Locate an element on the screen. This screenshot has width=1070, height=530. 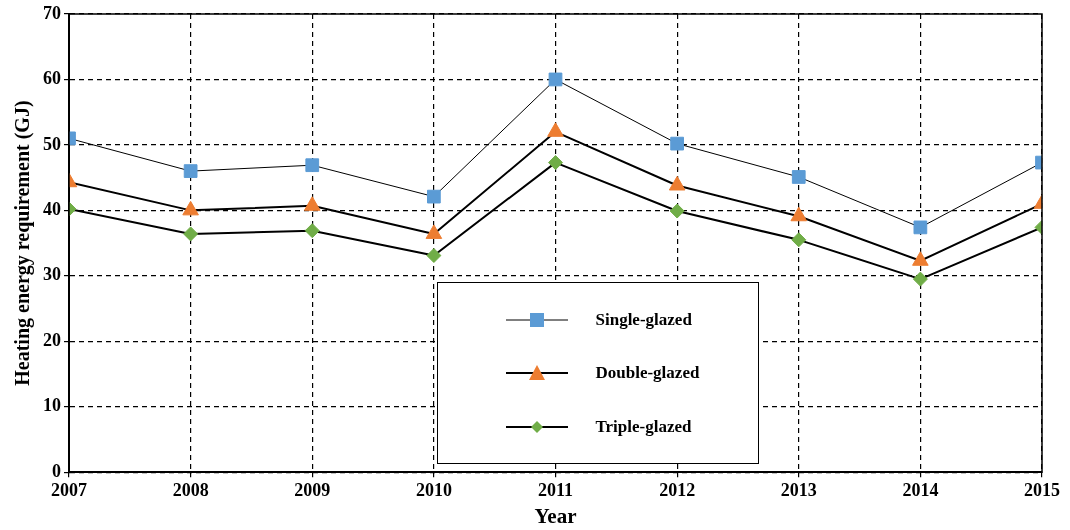
y-tick-label: 10 is located at coordinates (52, 405).